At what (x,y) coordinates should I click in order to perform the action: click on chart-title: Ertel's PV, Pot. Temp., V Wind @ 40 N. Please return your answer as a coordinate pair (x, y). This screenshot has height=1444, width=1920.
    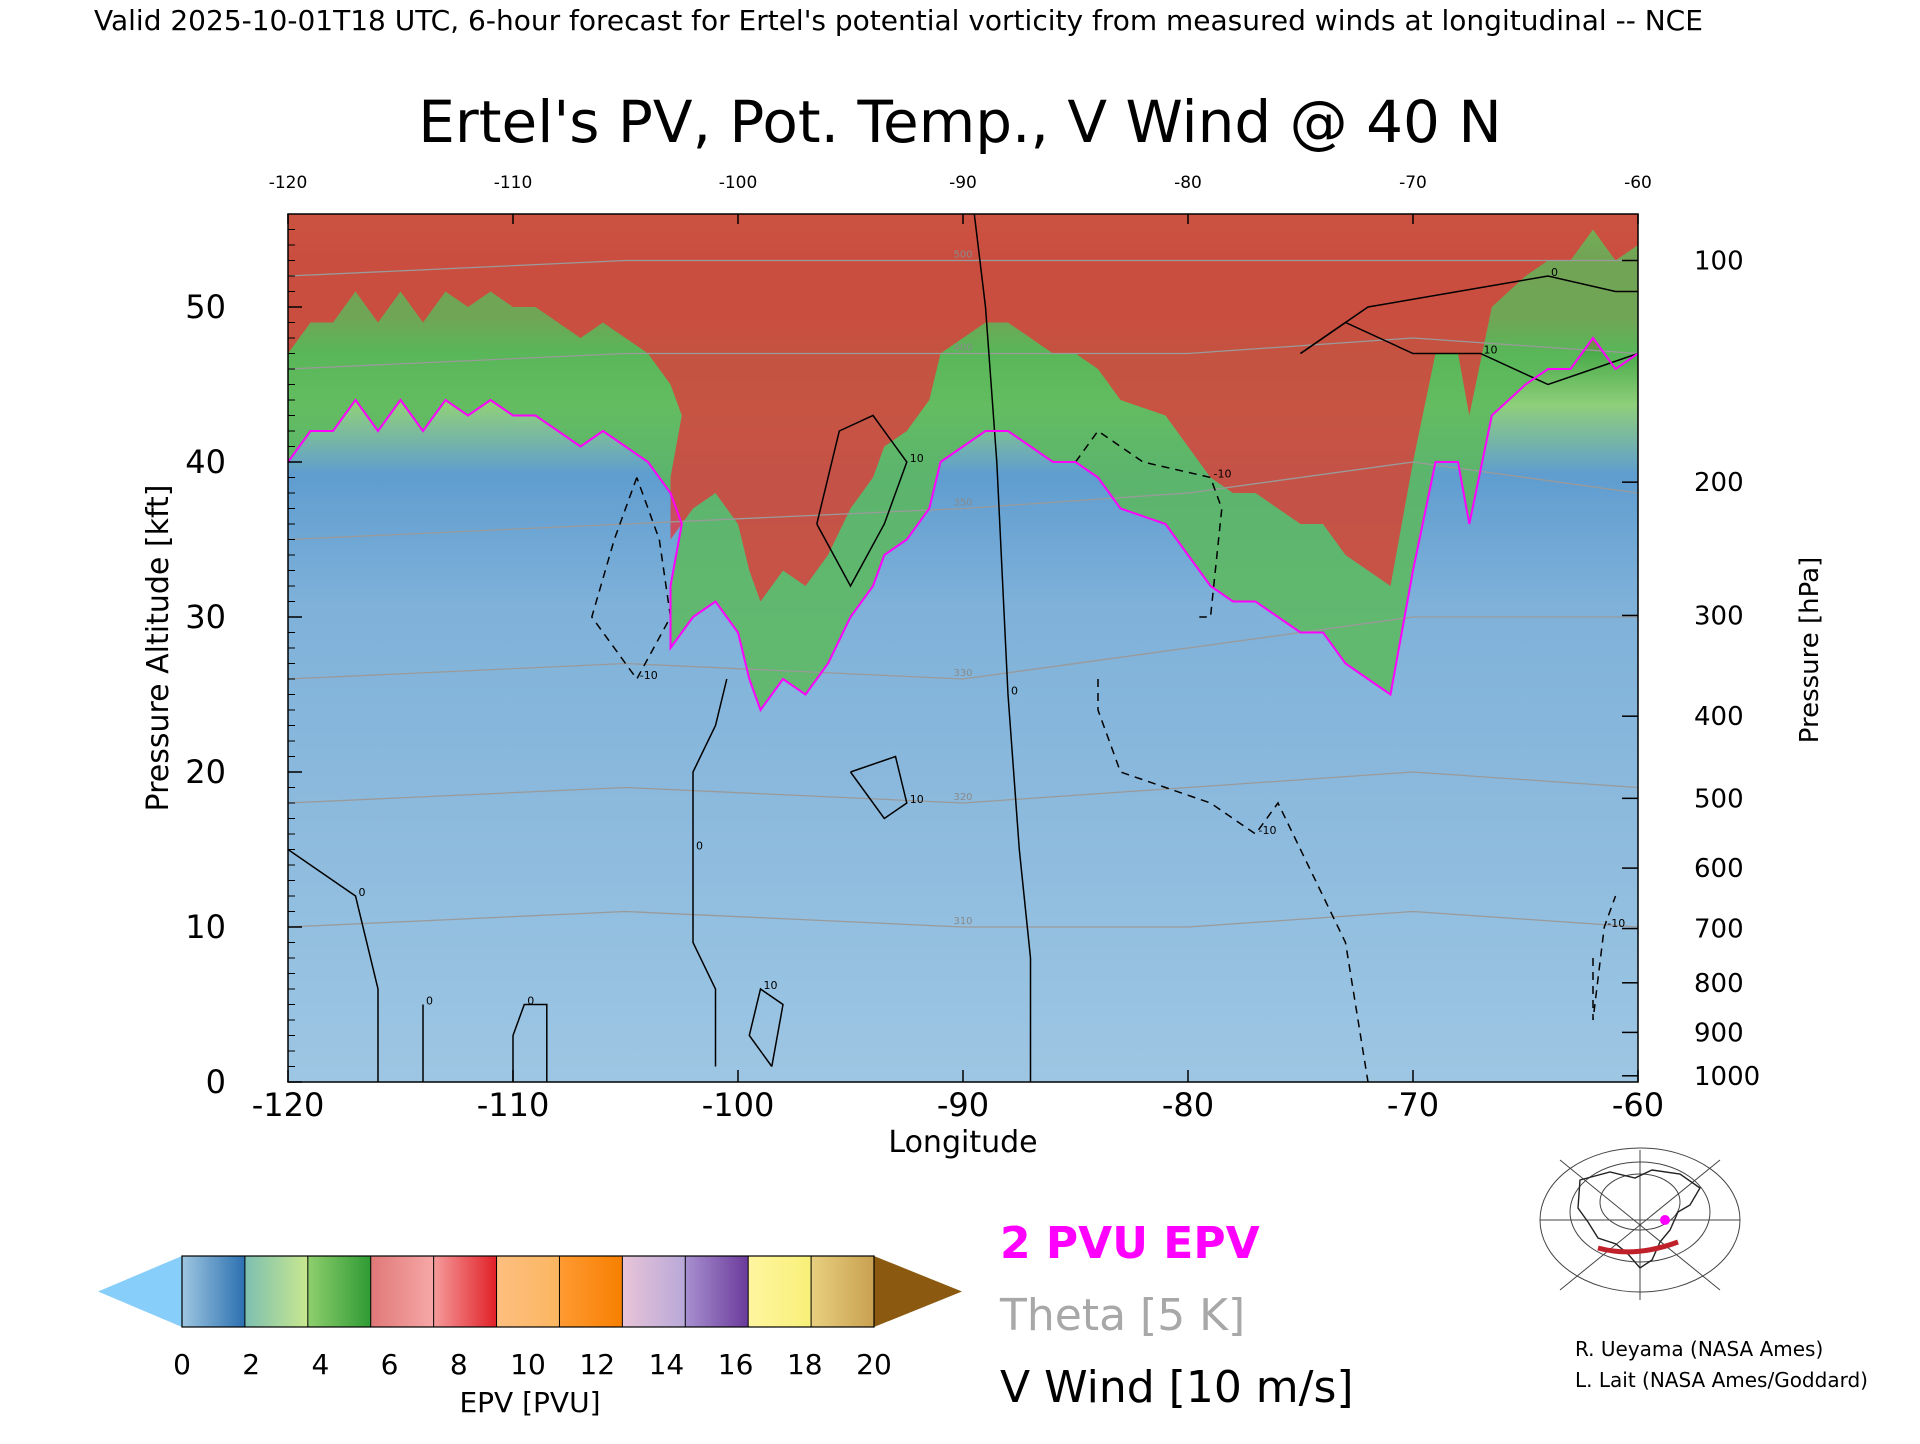
    Looking at the image, I should click on (959, 122).